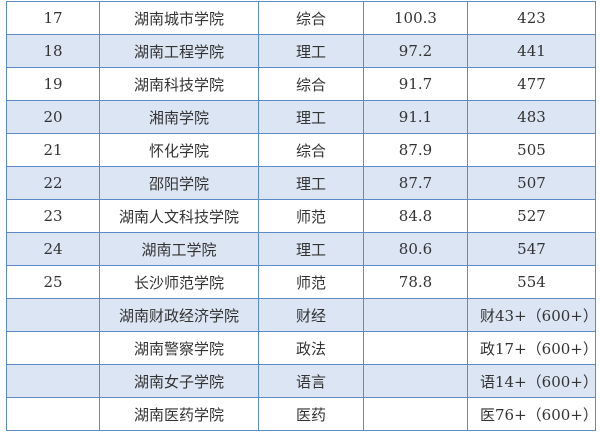 The image size is (600, 442). Describe the element at coordinates (531, 282) in the screenshot. I see `cell-national: 554` at that location.